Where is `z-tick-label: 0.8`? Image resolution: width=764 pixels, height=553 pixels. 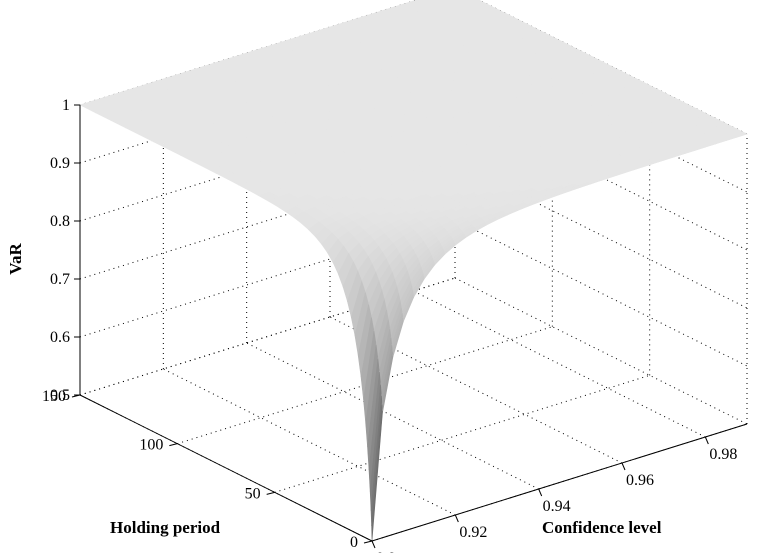 z-tick-label: 0.8 is located at coordinates (60, 221).